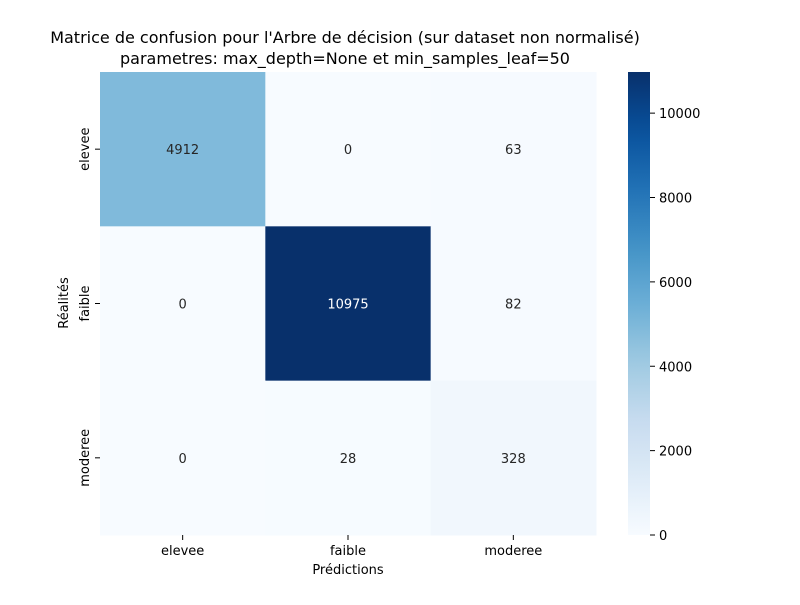  Describe the element at coordinates (663, 536) in the screenshot. I see `colorbar-tick-label: 0` at that location.